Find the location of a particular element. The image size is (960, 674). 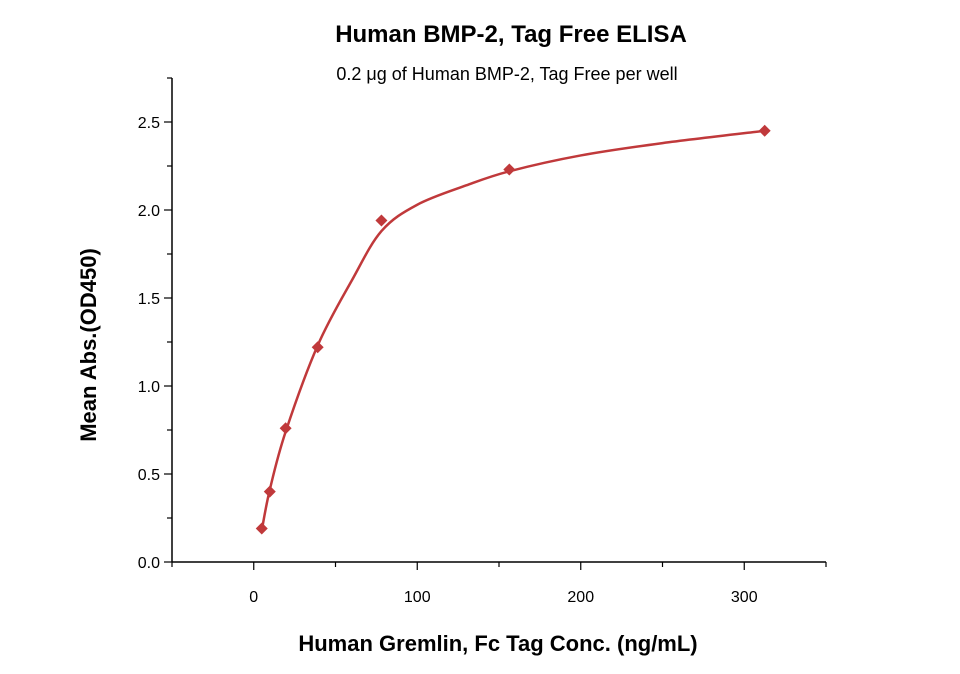

y-tick-label: 0.5 is located at coordinates (149, 475).